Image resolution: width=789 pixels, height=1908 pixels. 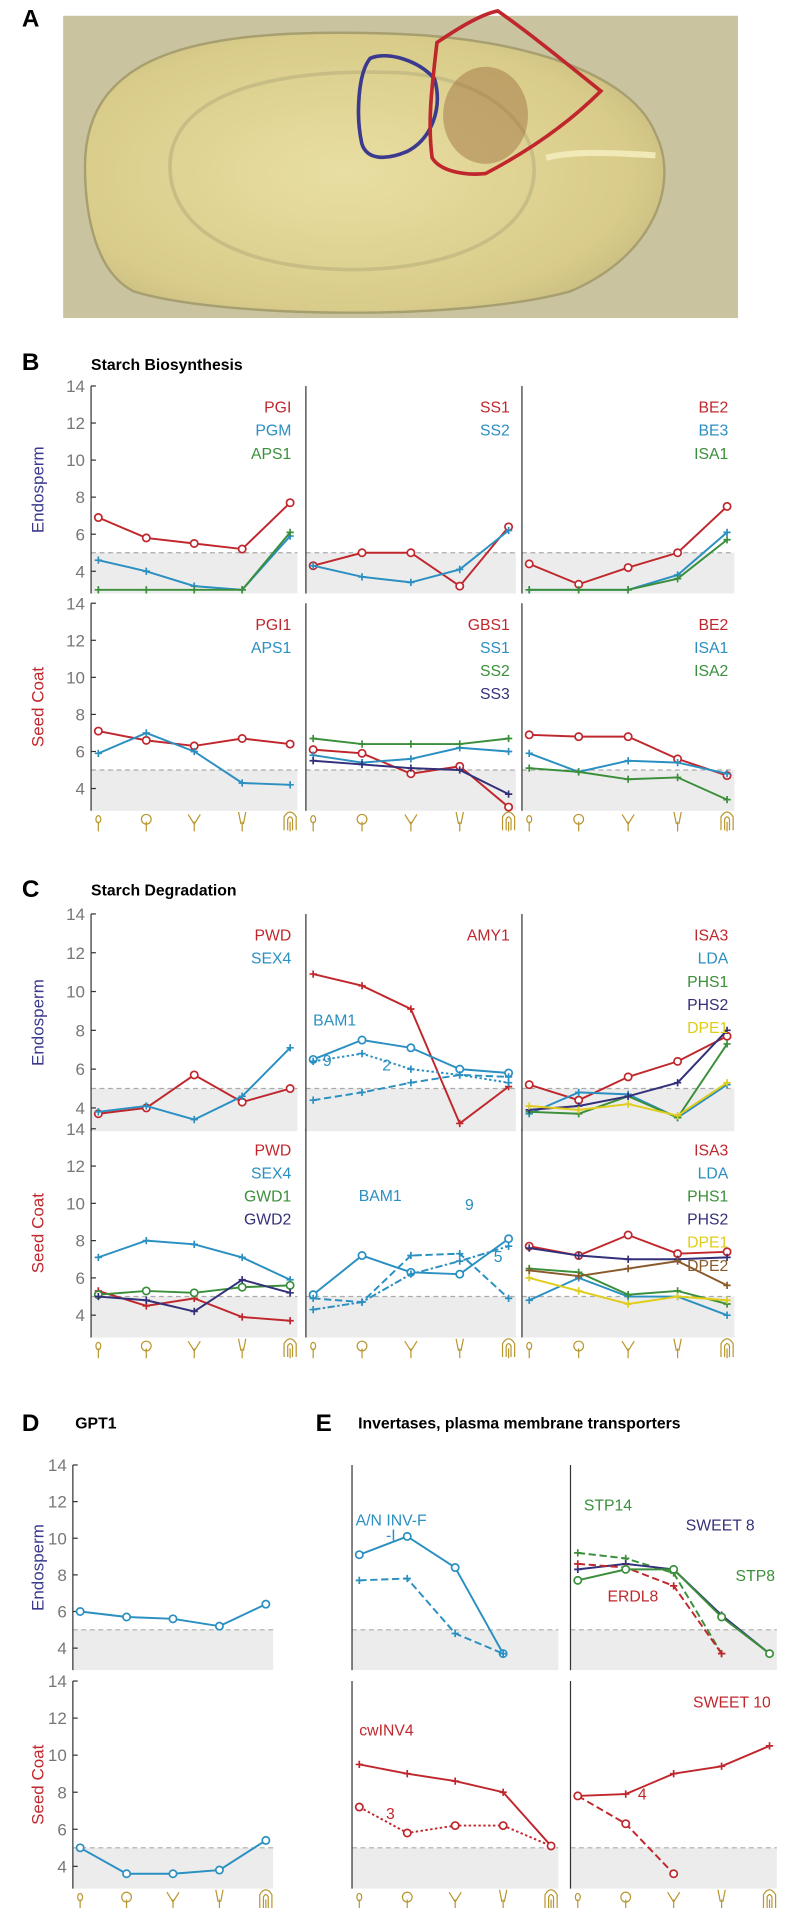 I want to click on series-label: 4, so click(x=642, y=1794).